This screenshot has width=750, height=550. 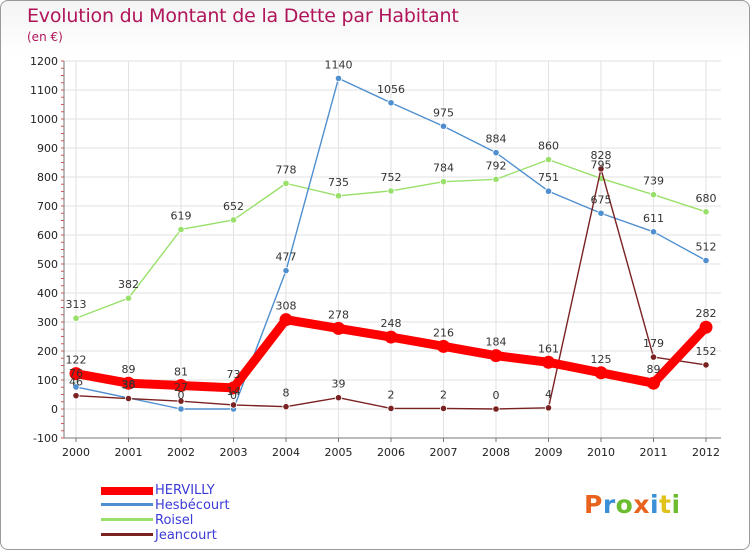 I want to click on data-label: 735, so click(x=338, y=182).